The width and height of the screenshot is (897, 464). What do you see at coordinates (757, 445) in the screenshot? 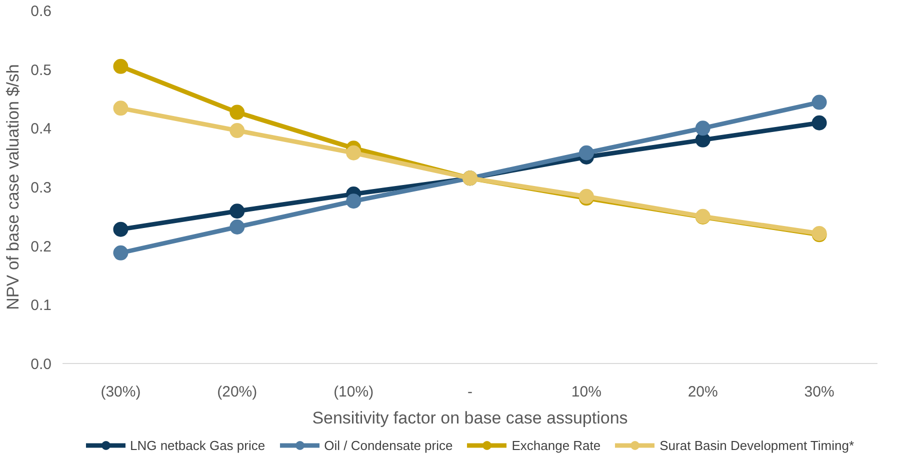
I see `legend-label: Surat Basin Development Timing*` at bounding box center [757, 445].